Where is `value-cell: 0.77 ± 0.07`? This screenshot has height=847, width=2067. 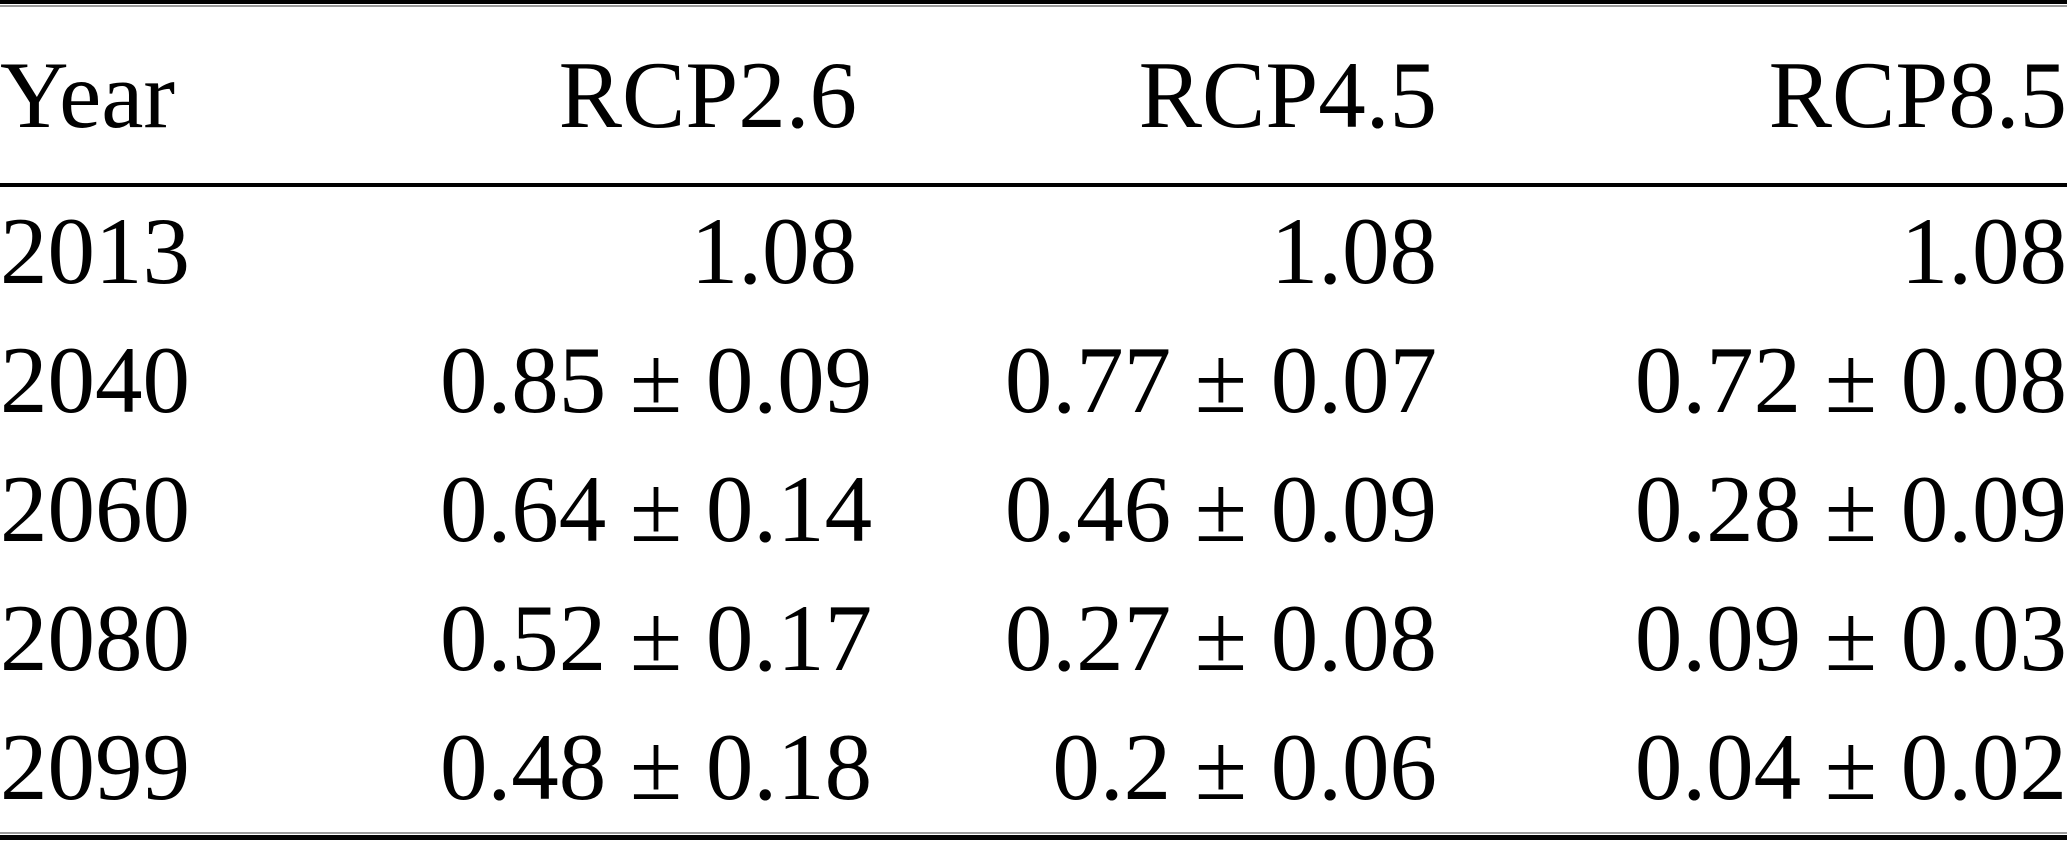
value-cell: 0.77 ± 0.07 is located at coordinates (1220, 380).